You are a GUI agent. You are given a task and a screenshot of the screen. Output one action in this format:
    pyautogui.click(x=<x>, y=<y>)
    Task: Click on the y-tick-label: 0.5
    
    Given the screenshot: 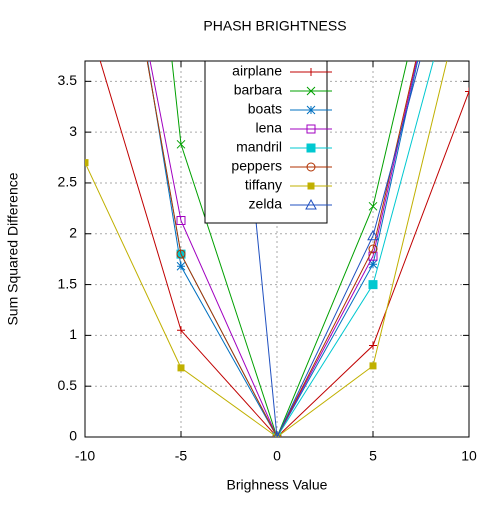 What is the action you would take?
    pyautogui.click(x=68, y=385)
    